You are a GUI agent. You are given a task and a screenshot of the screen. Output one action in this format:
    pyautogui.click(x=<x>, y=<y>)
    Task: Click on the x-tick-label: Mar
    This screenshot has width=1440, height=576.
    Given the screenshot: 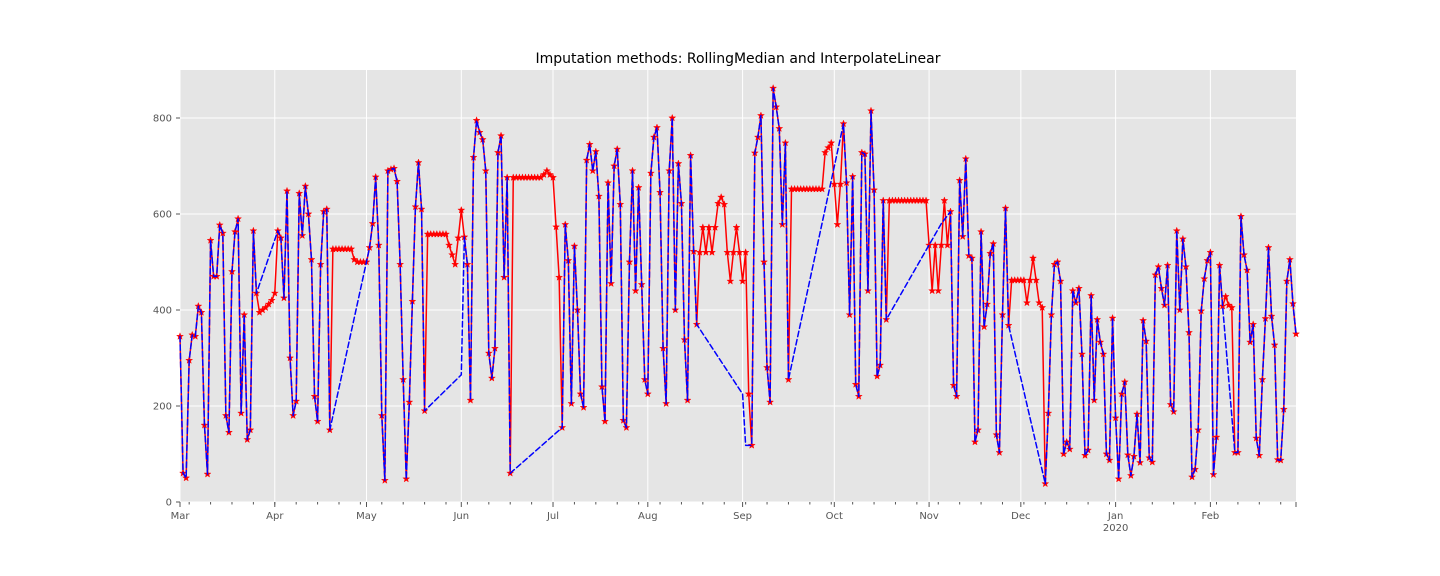 What is the action you would take?
    pyautogui.click(x=181, y=516)
    